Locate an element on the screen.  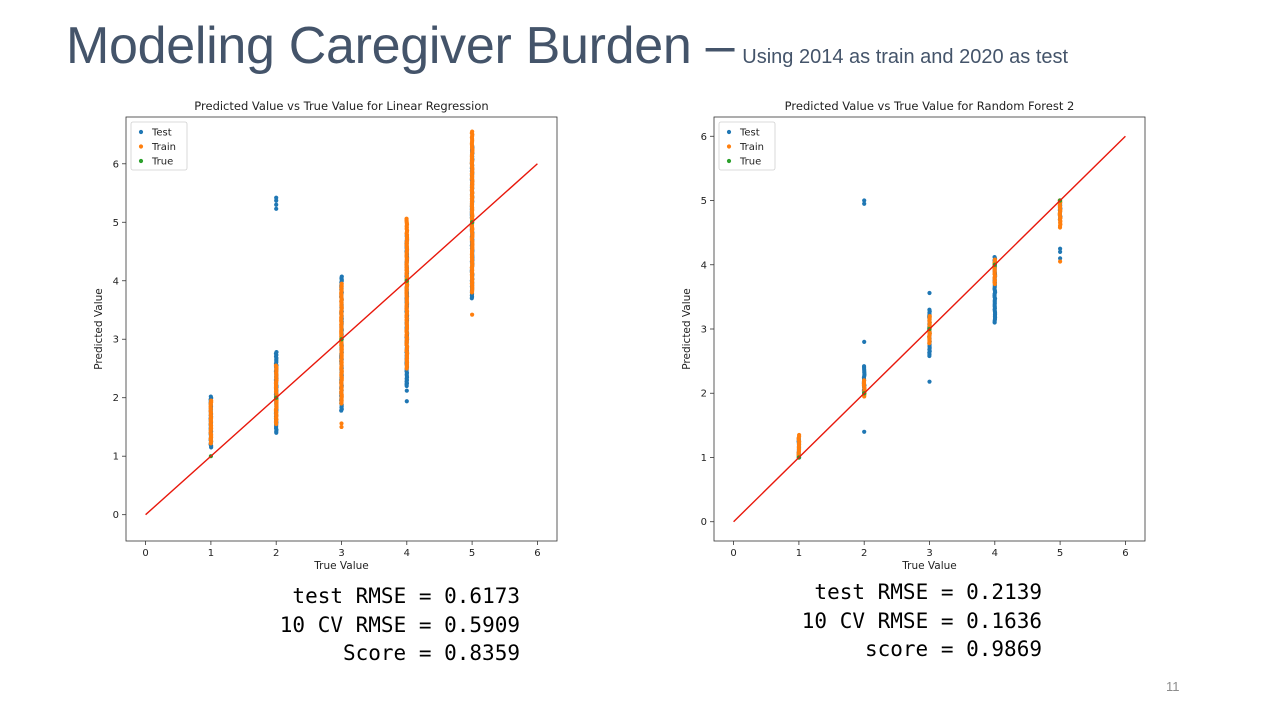
lr-cv-rmse: 10 CV RMSE = 0.5909 is located at coordinates (399, 624).